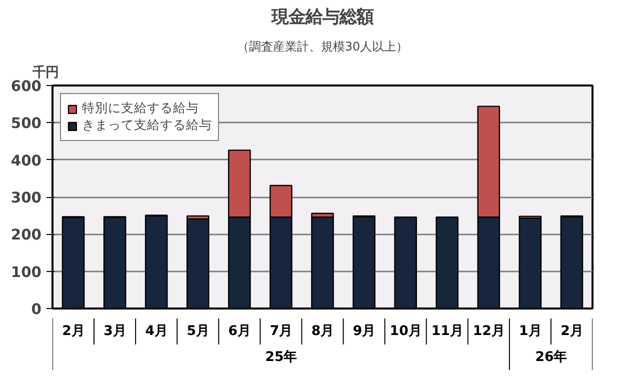 This screenshot has width=630, height=380. What do you see at coordinates (26, 123) in the screenshot?
I see `y-tick-label: 500` at bounding box center [26, 123].